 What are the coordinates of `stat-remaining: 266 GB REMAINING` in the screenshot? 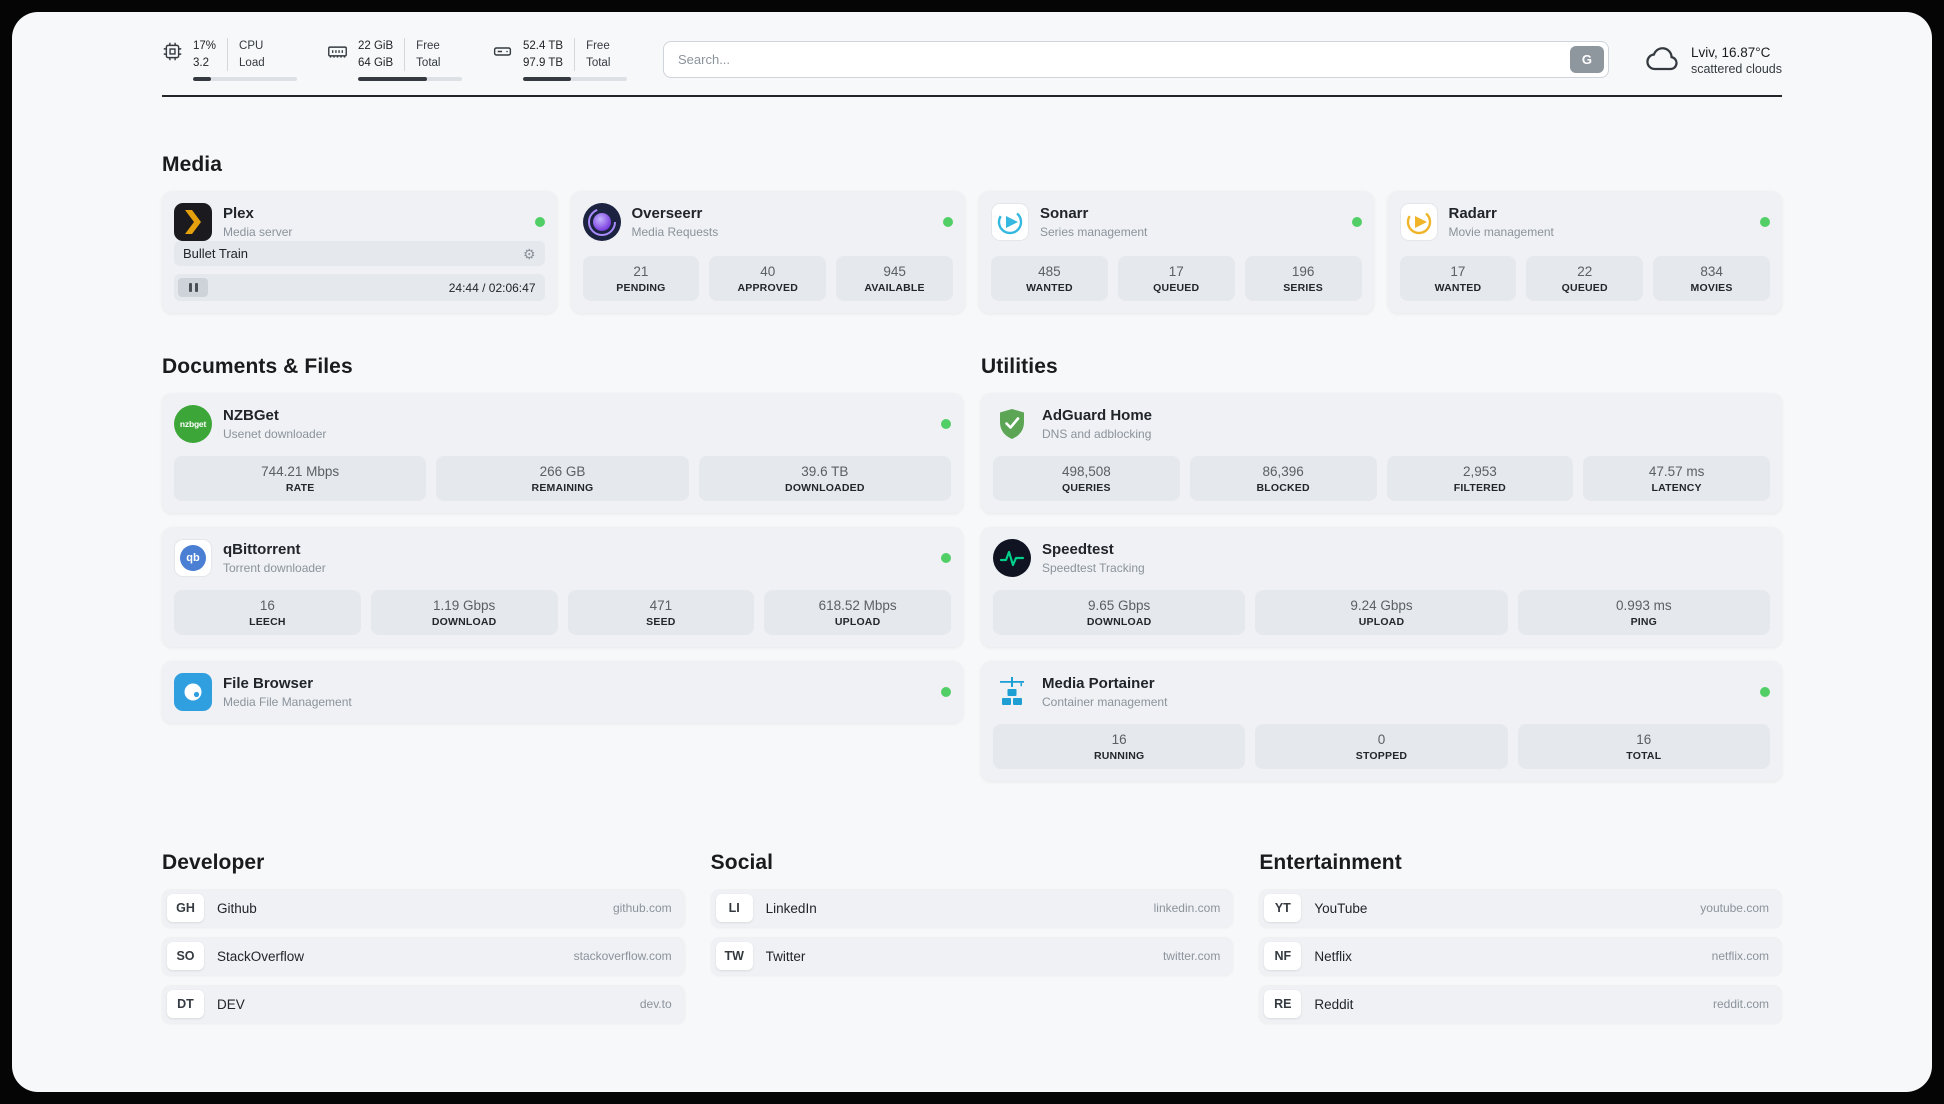 It's located at (562, 479).